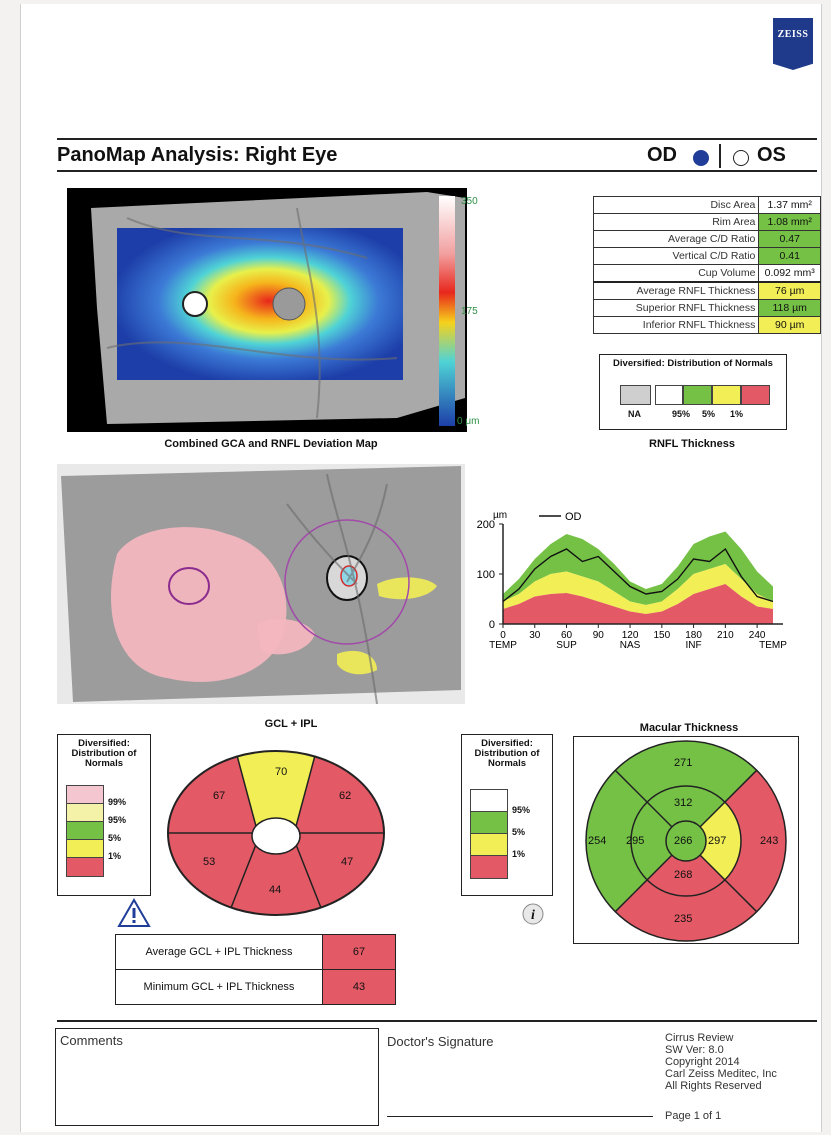  Describe the element at coordinates (291, 724) in the screenshot. I see `gcl-ipl-title: GCL + IPL` at that location.